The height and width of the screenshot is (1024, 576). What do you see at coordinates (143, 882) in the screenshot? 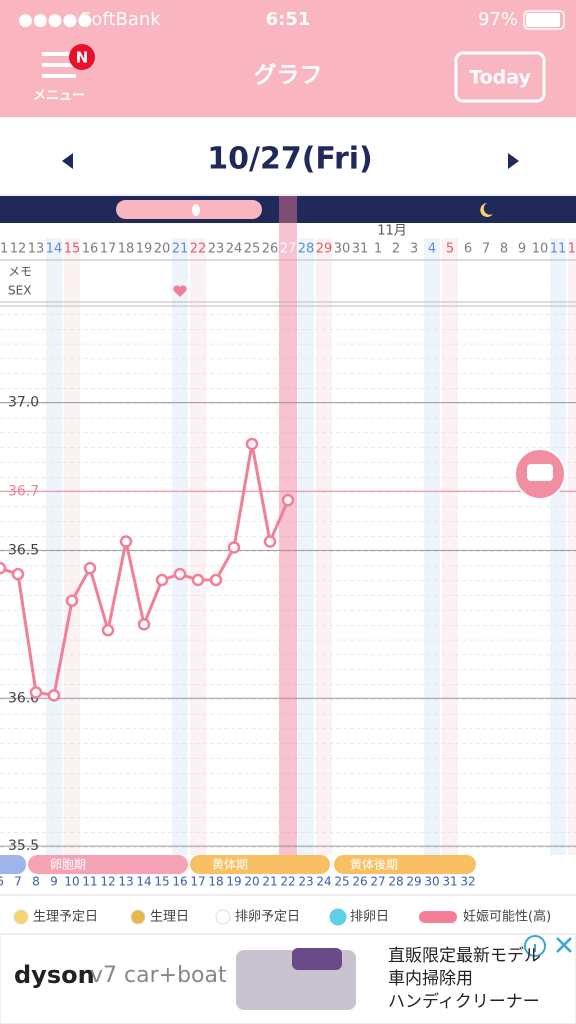
I see `cycle-day: 14` at bounding box center [143, 882].